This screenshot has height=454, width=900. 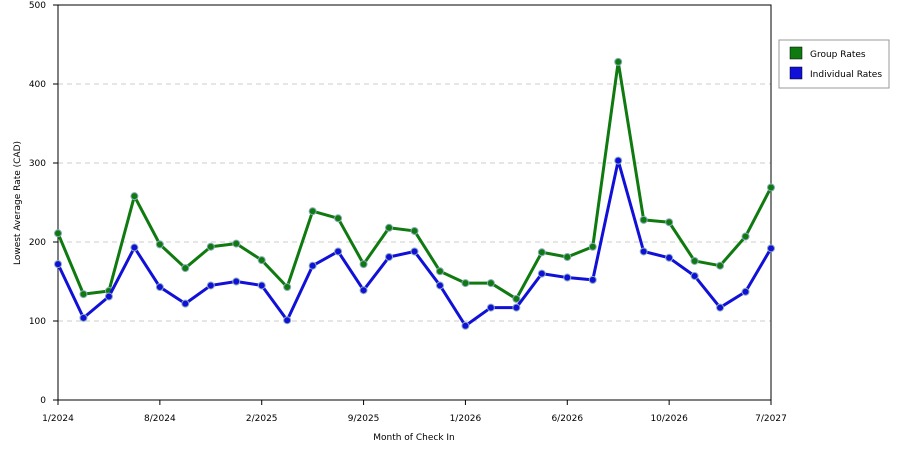 What do you see at coordinates (43, 401) in the screenshot?
I see `y-tick-label: 0` at bounding box center [43, 401].